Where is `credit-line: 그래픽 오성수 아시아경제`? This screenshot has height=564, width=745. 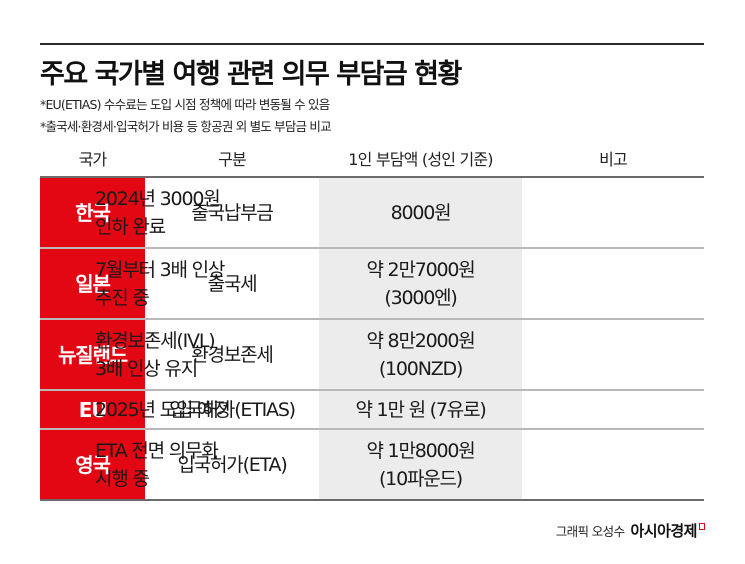 credit-line: 그래픽 오성수 아시아경제 is located at coordinates (630, 530).